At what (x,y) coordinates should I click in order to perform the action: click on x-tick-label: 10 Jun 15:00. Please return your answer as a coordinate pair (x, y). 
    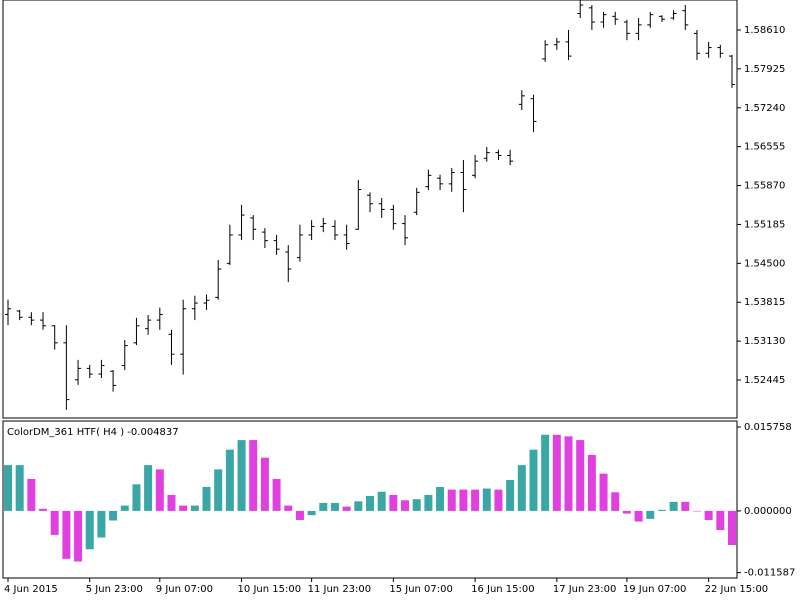
    Looking at the image, I should click on (270, 589).